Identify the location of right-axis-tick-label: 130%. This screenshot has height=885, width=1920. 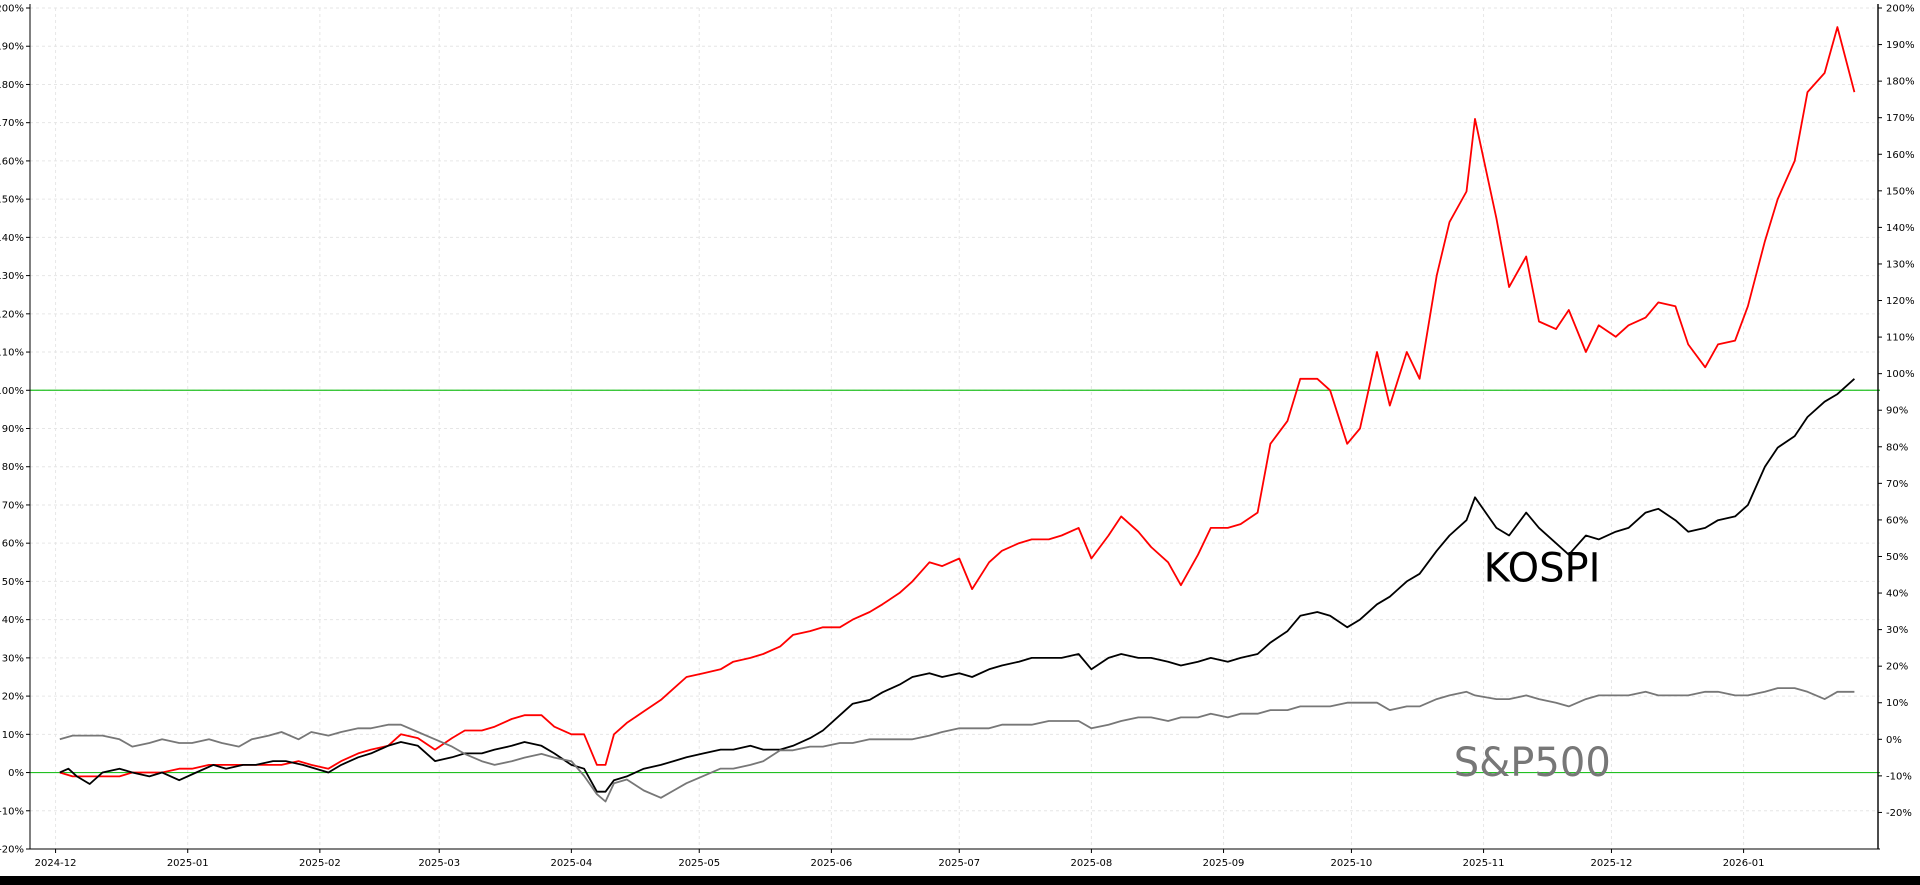
(1900, 264).